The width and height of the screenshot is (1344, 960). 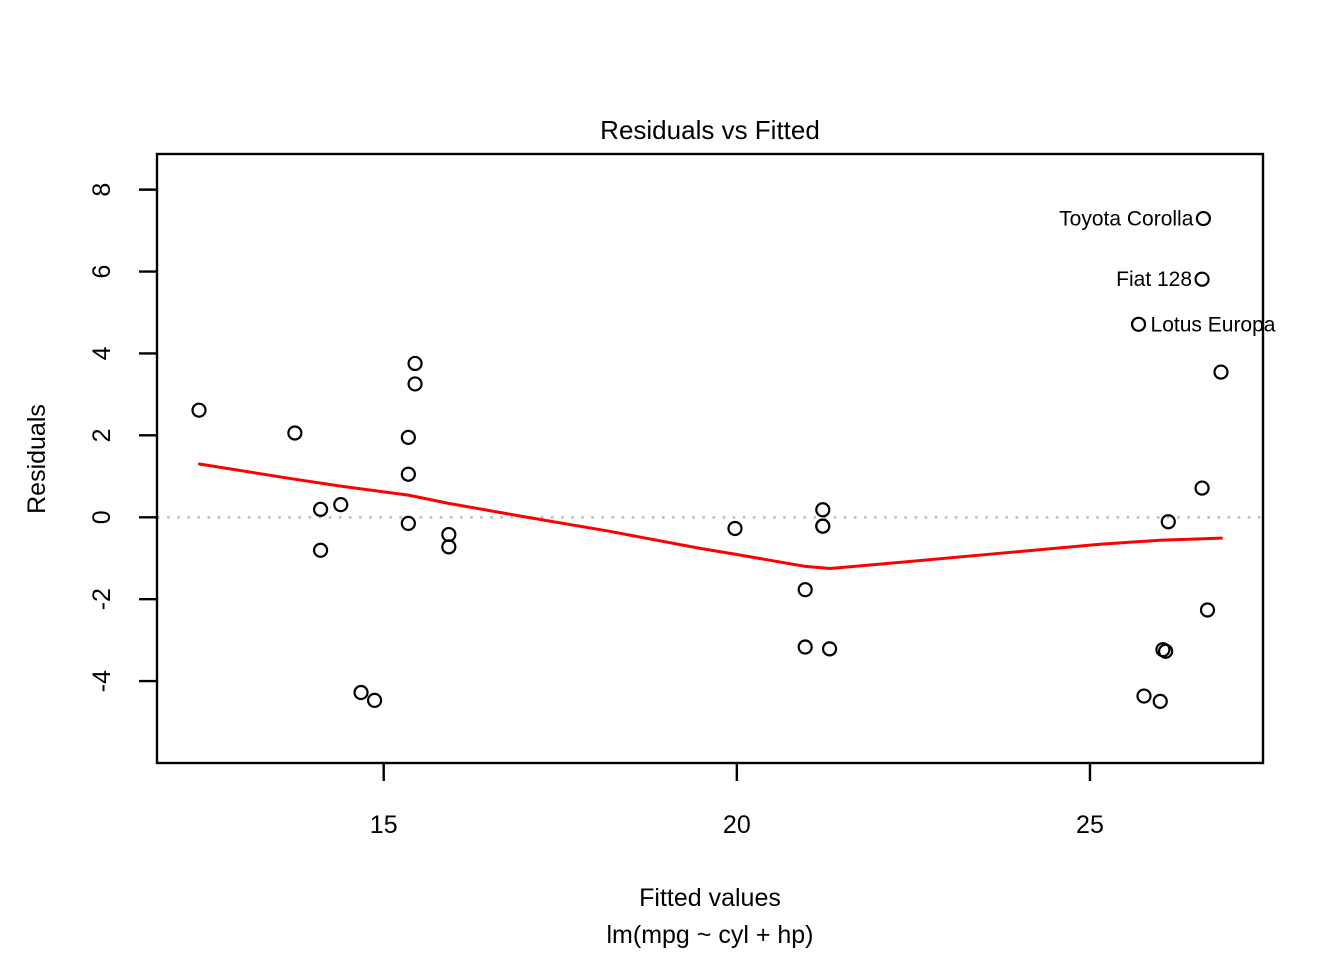 I want to click on model-formula-label: lm(mpg ~ cyl + hp), so click(x=710, y=935).